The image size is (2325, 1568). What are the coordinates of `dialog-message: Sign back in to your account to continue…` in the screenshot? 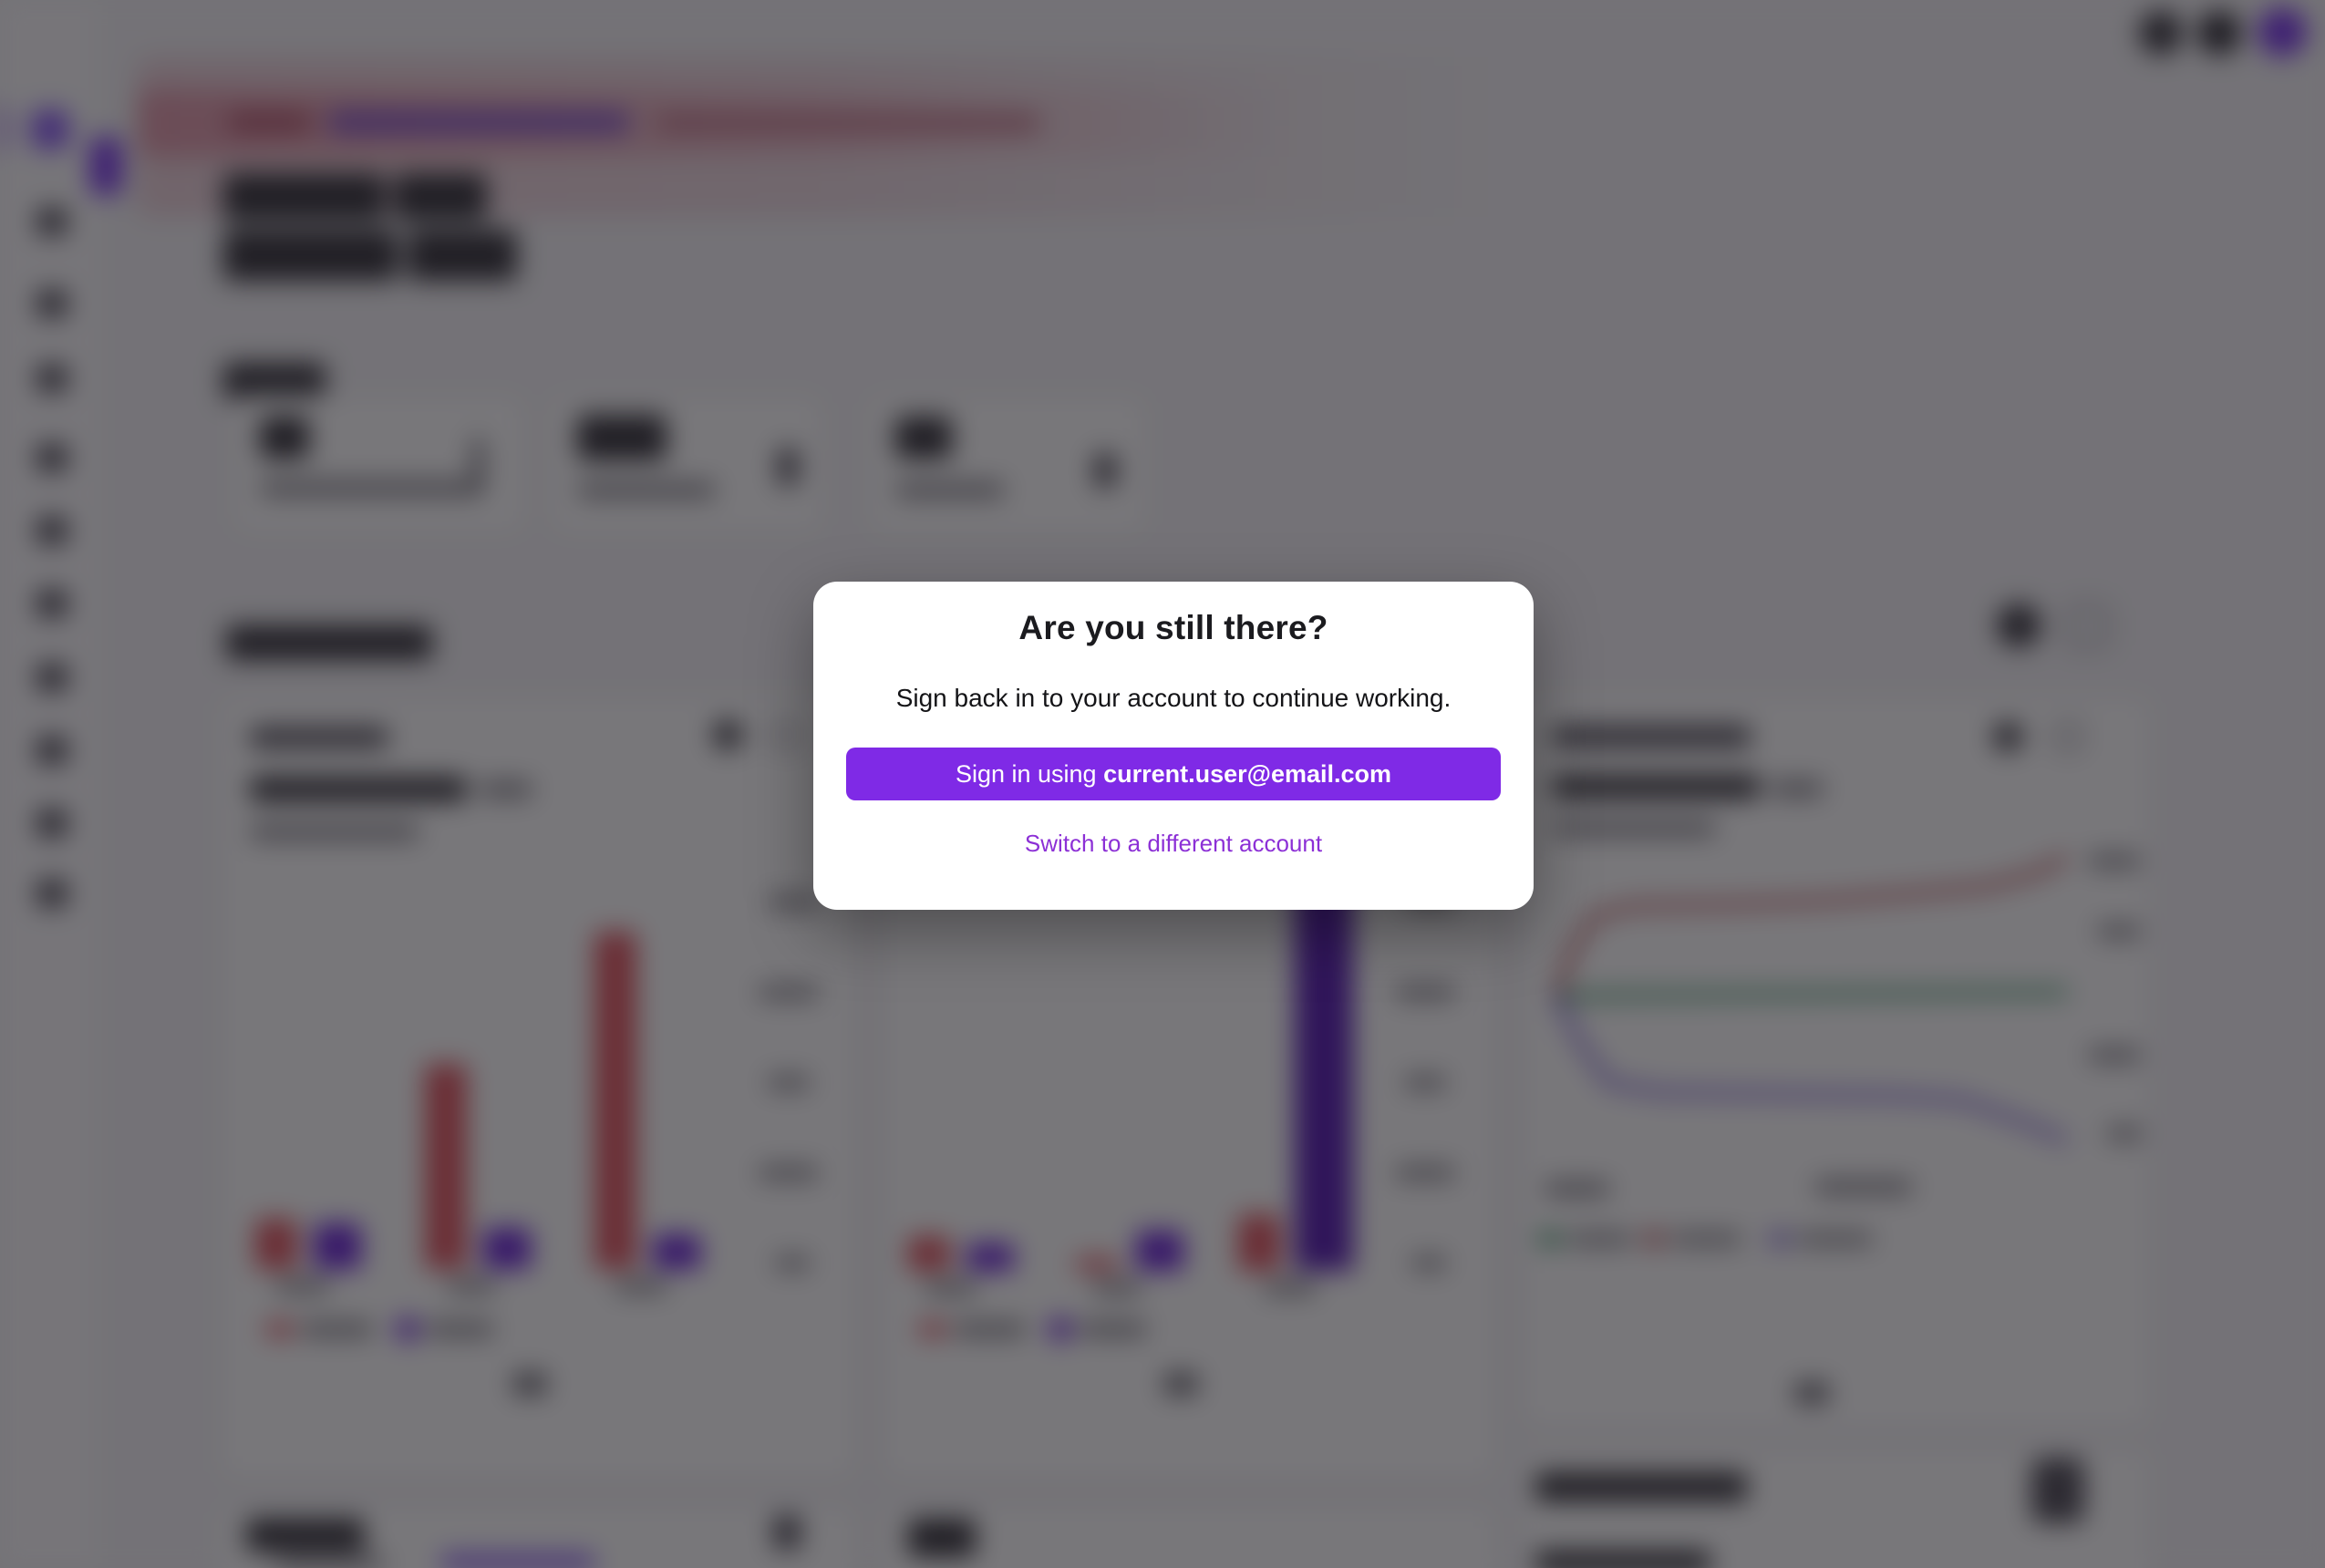 It's located at (1173, 698).